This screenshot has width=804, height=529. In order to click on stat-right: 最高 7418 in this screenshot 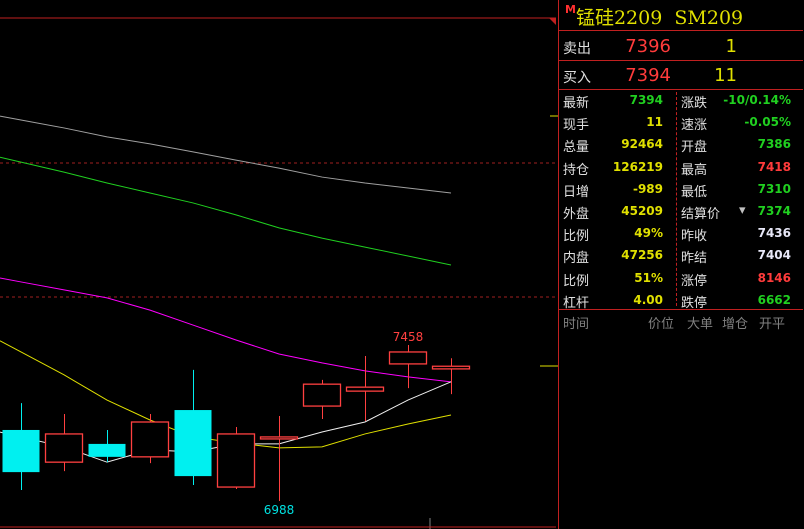, I will do `click(736, 168)`.